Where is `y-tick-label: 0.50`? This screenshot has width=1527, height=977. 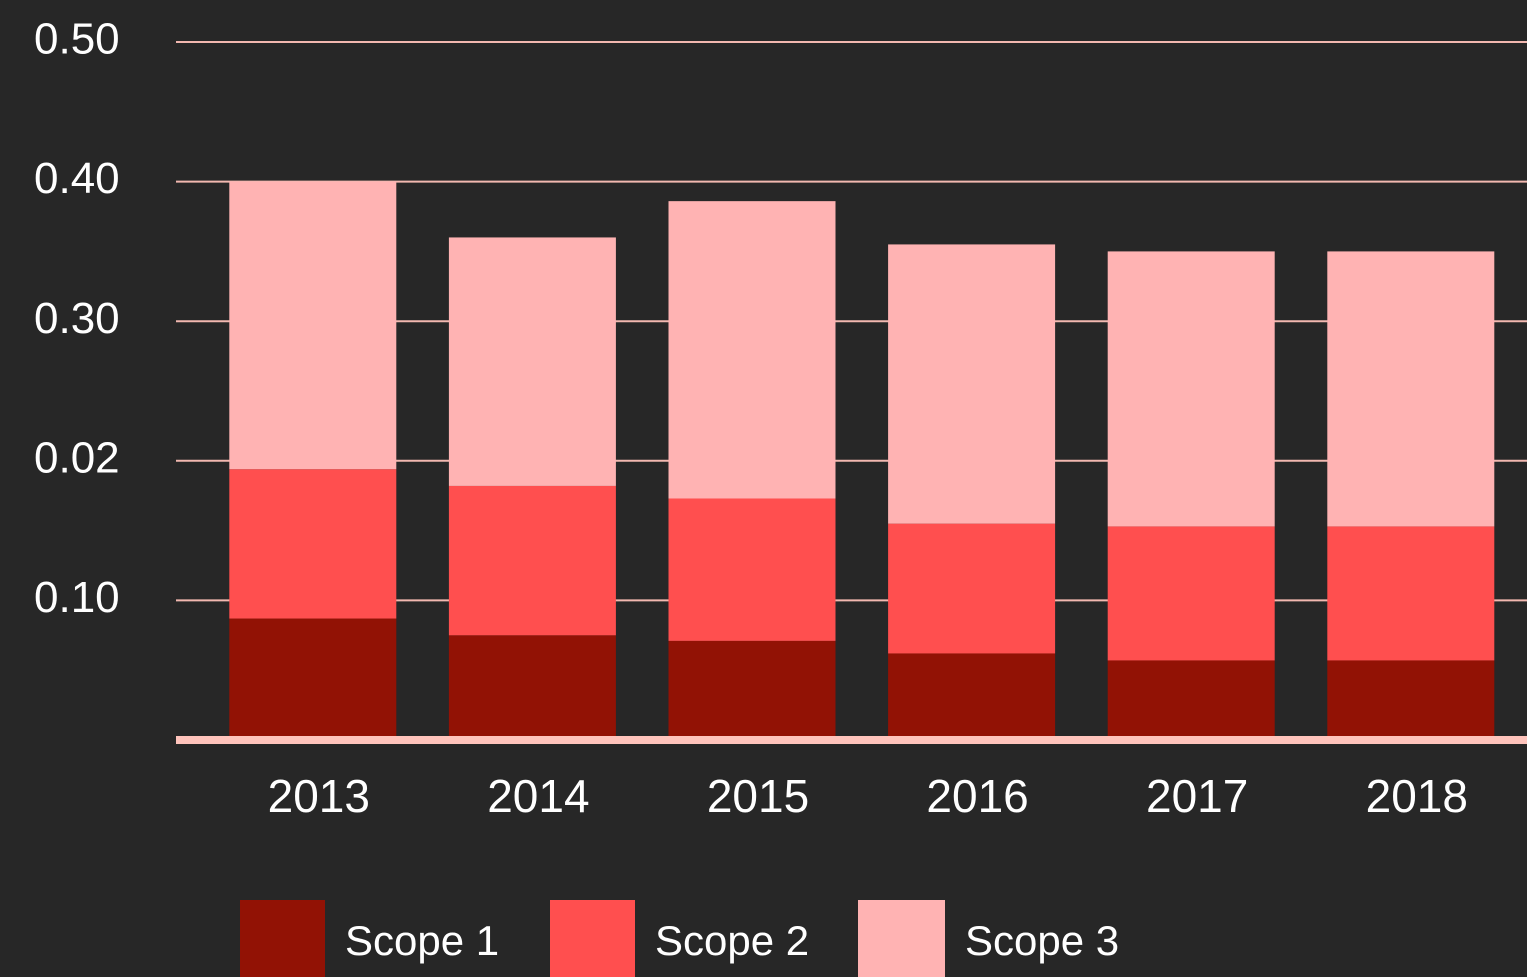 y-tick-label: 0.50 is located at coordinates (77, 39).